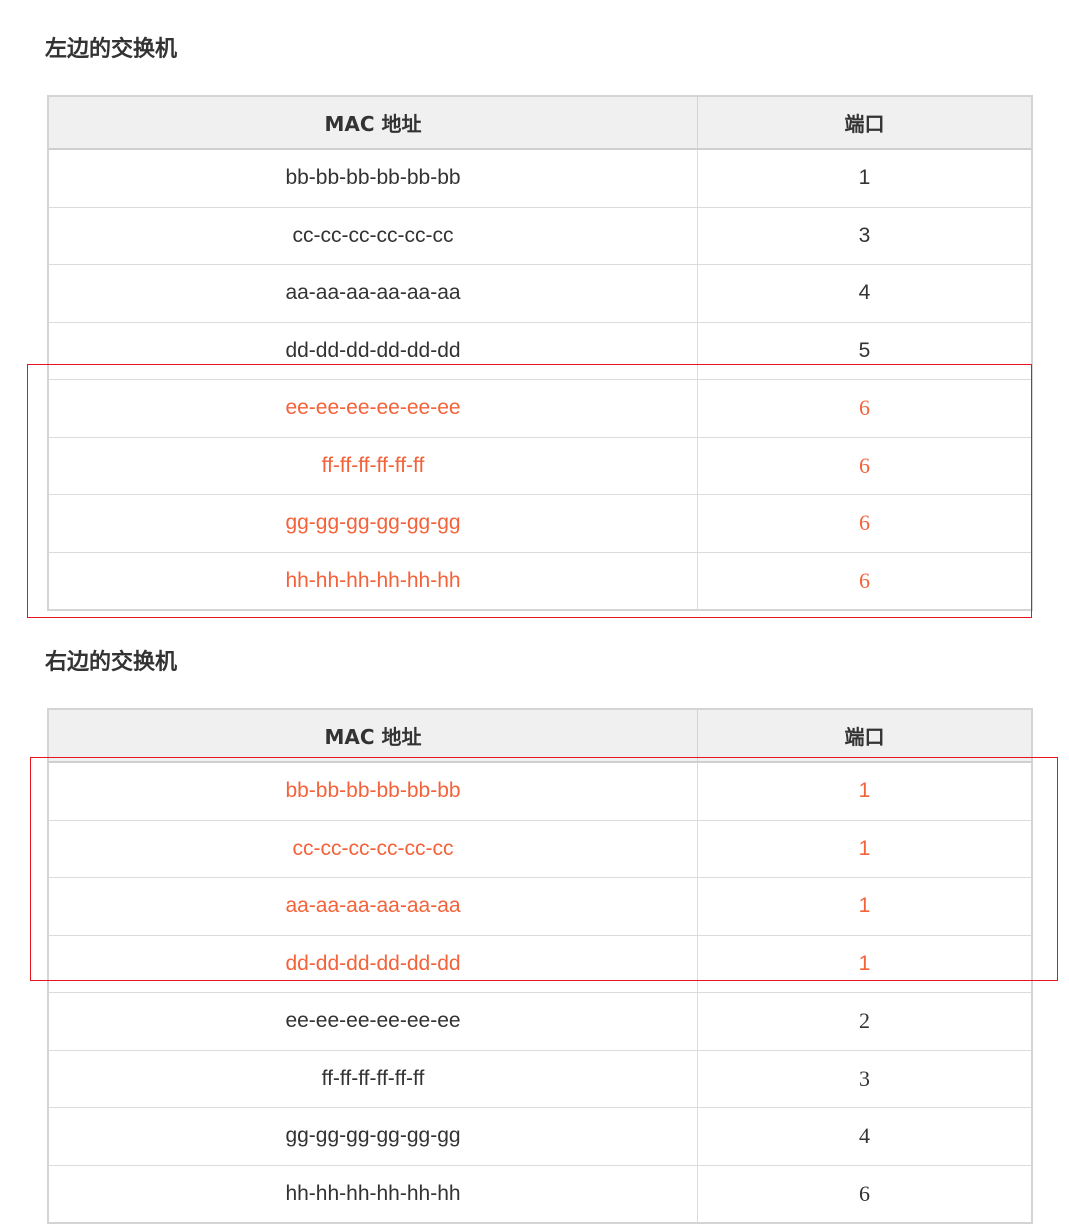 Image resolution: width=1069 pixels, height=1225 pixels. What do you see at coordinates (111, 662) in the screenshot?
I see `right-switch-title: 右边的交换机` at bounding box center [111, 662].